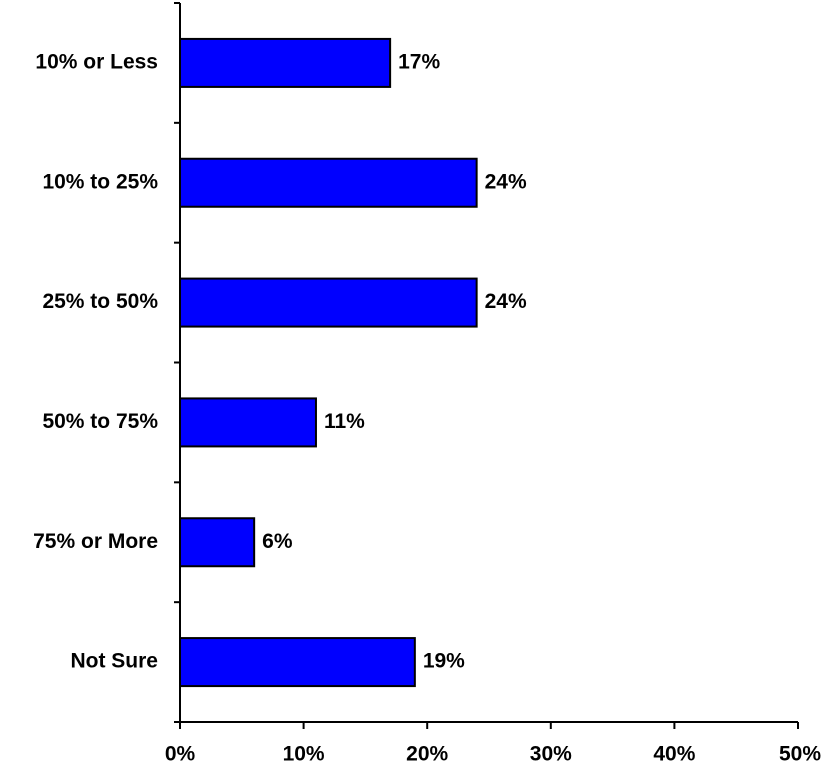 The image size is (825, 776). Describe the element at coordinates (100, 421) in the screenshot. I see `category-label: 50% to 75%` at that location.